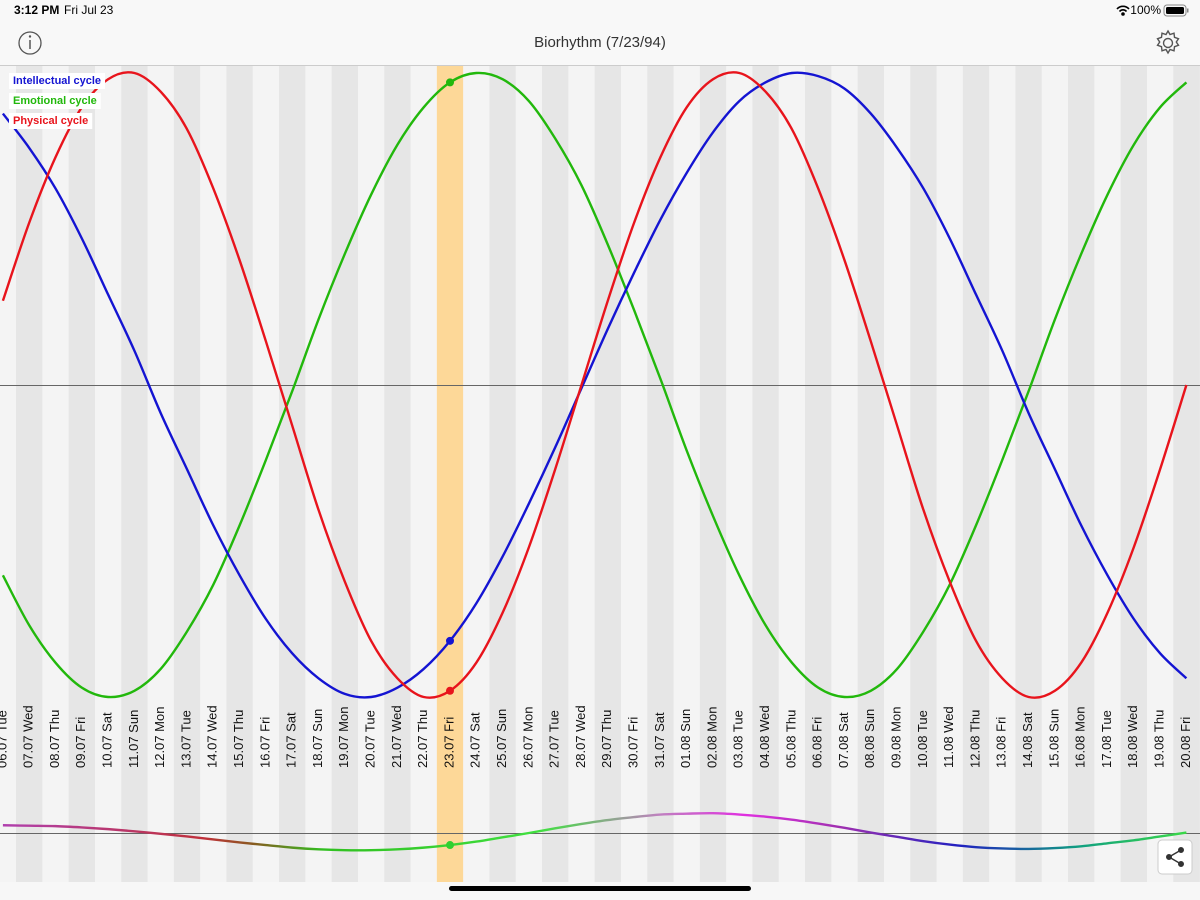 The width and height of the screenshot is (1200, 900). Describe the element at coordinates (36, 10) in the screenshot. I see `status-time: 3:12 PM` at that location.